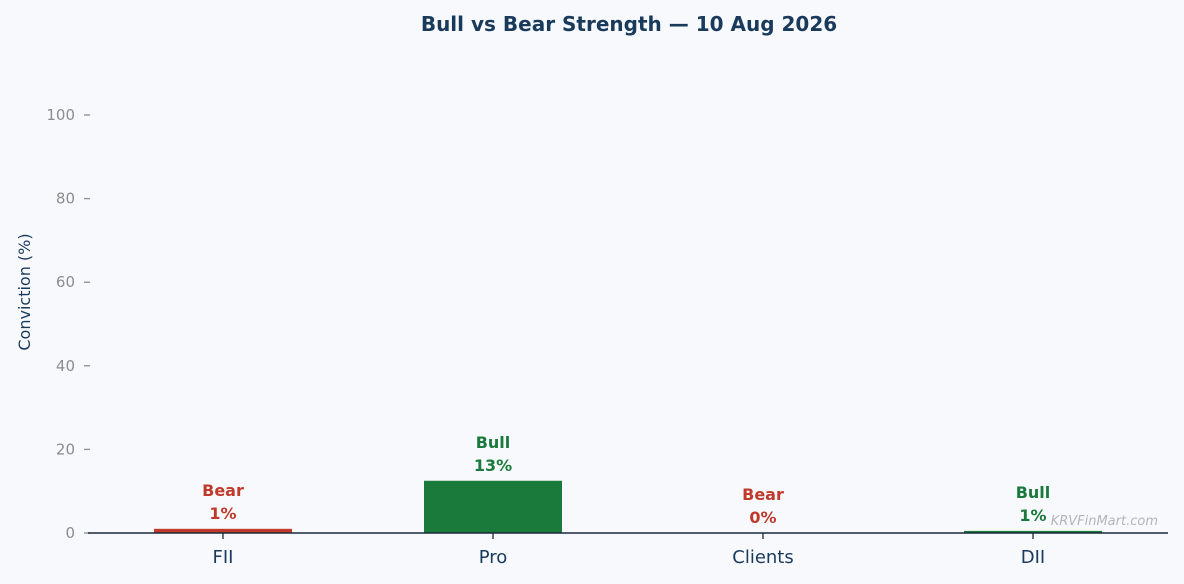 This screenshot has width=1184, height=584. What do you see at coordinates (493, 465) in the screenshot?
I see `data-label-value: 13%` at bounding box center [493, 465].